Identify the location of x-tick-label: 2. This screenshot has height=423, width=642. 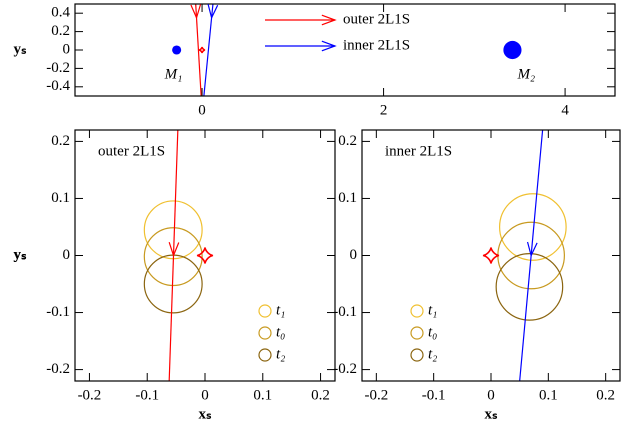
(384, 110).